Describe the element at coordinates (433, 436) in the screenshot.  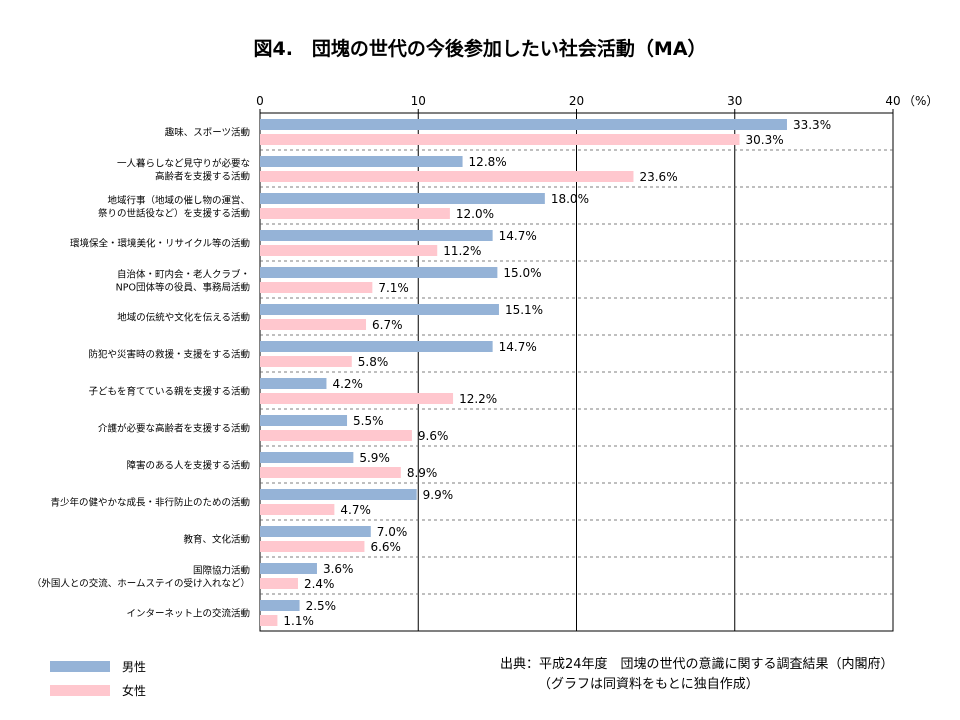
I see `data-label-female: 9.6%` at that location.